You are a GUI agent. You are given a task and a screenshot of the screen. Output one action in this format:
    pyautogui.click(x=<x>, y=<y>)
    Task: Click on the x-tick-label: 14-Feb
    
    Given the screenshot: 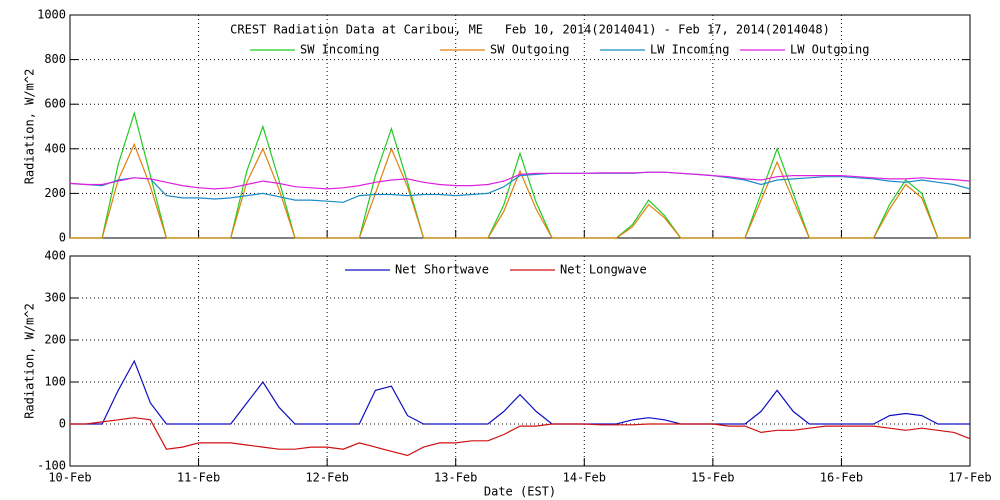 What is the action you would take?
    pyautogui.click(x=584, y=478)
    